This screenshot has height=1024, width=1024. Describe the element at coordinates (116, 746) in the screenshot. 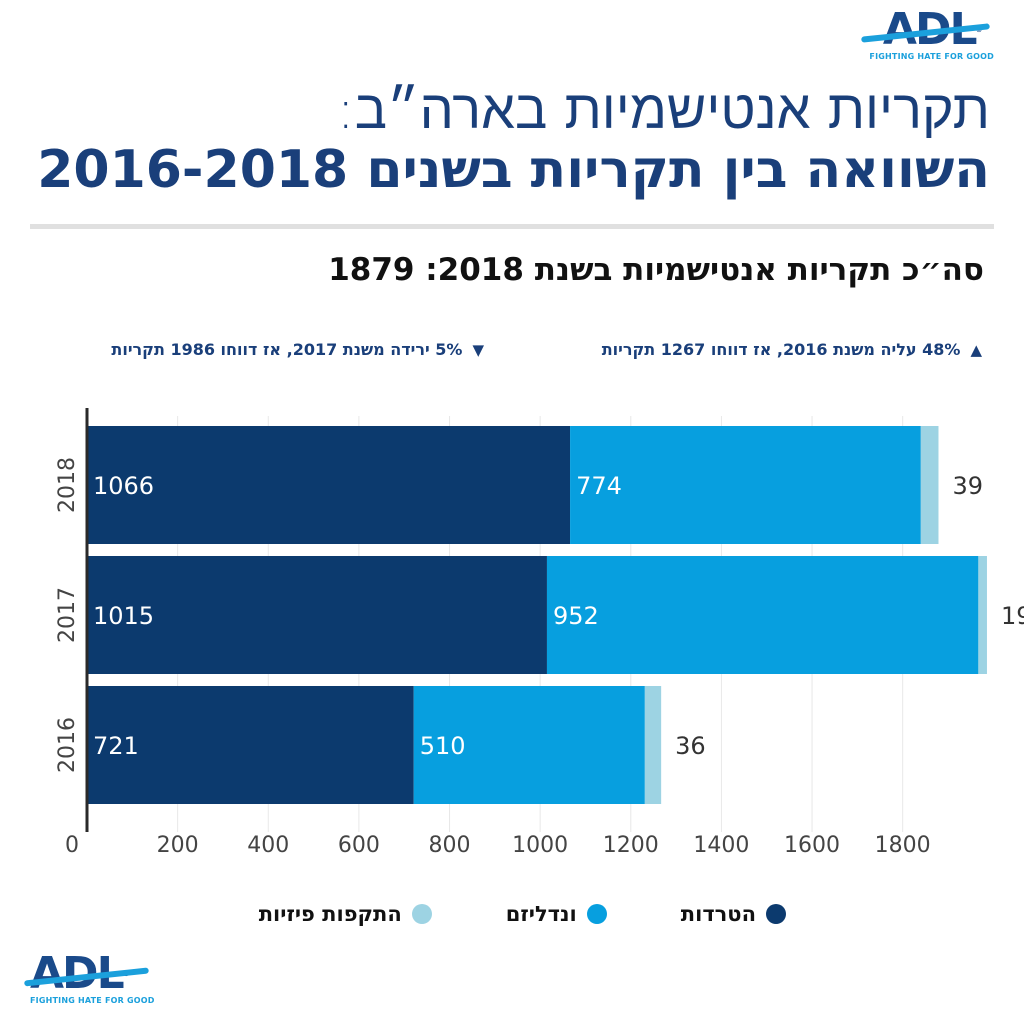

I see `bar-value-label: 721` at that location.